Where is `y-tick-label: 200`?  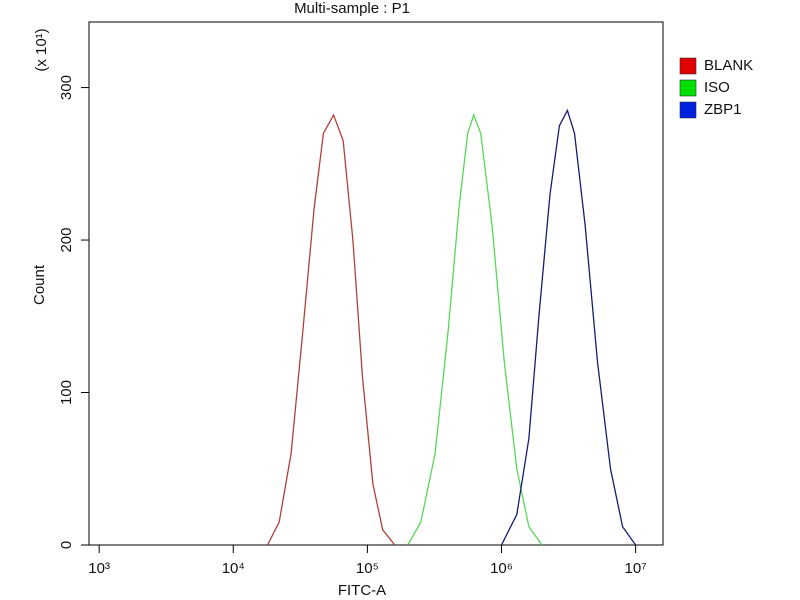 y-tick-label: 200 is located at coordinates (66, 240).